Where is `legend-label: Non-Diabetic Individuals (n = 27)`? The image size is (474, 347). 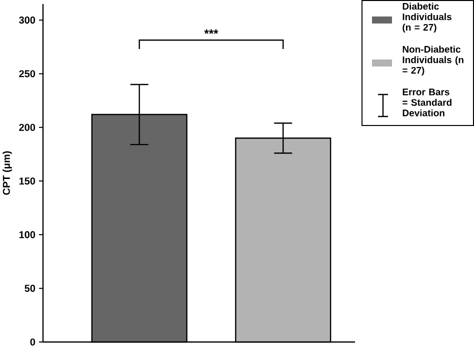 legend-label: Non-Diabetic Individuals (n = 27) is located at coordinates (433, 61).